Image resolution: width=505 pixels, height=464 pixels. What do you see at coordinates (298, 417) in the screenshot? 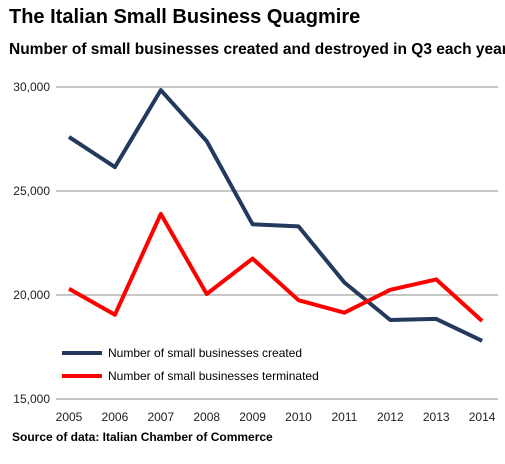
I see `x-tick-label: 2010` at bounding box center [298, 417].